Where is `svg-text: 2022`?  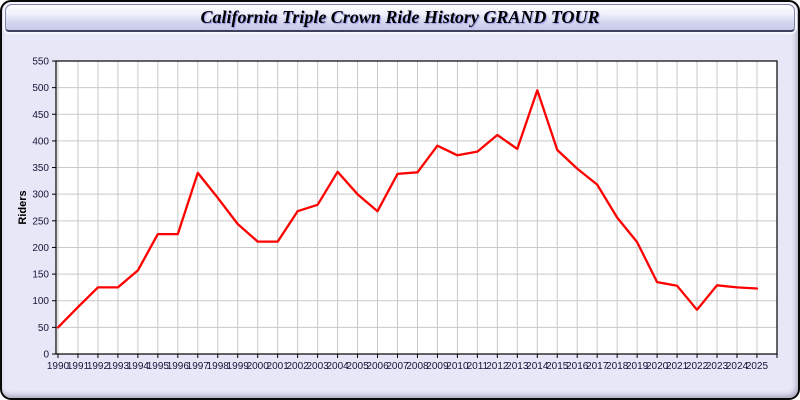 svg-text: 2022 is located at coordinates (697, 366).